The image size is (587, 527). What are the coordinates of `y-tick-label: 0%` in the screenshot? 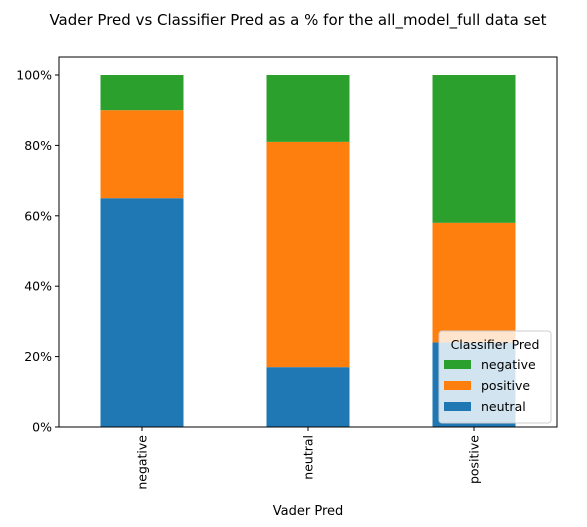 It's located at (42, 427).